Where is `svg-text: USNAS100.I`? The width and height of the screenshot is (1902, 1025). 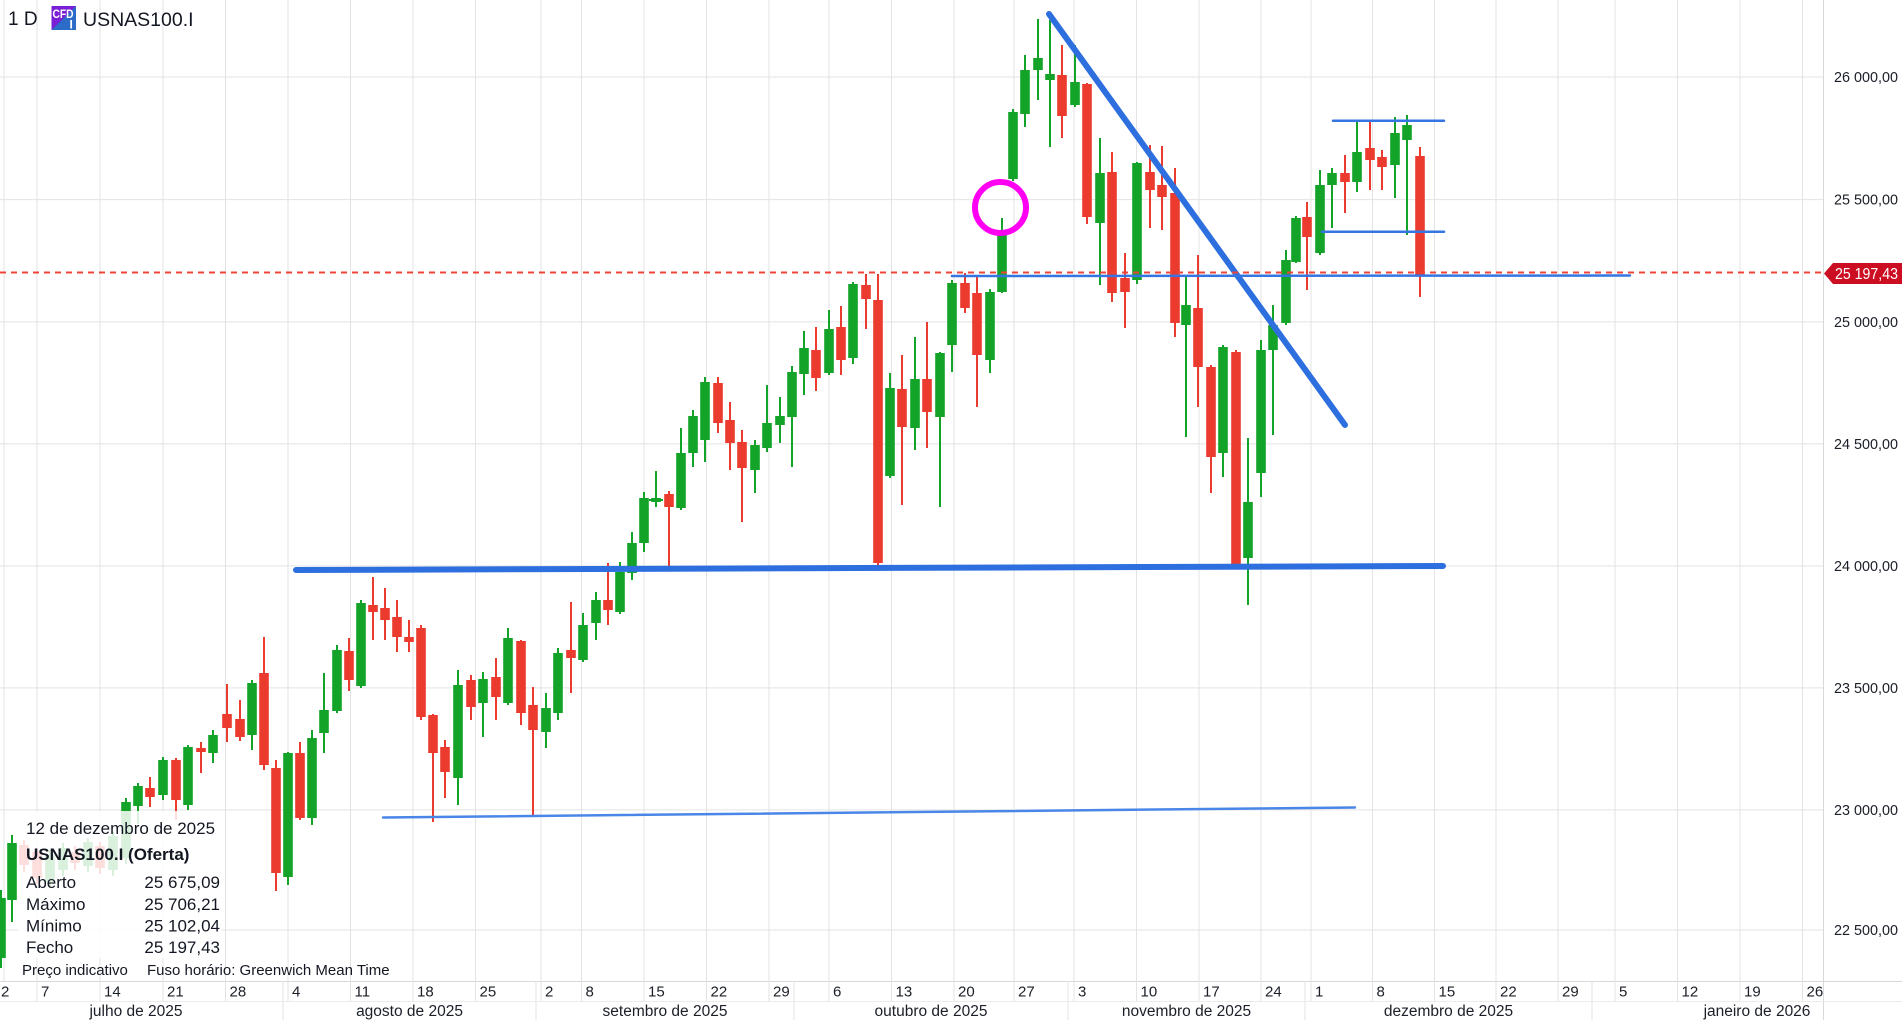 svg-text: USNAS100.I is located at coordinates (138, 20).